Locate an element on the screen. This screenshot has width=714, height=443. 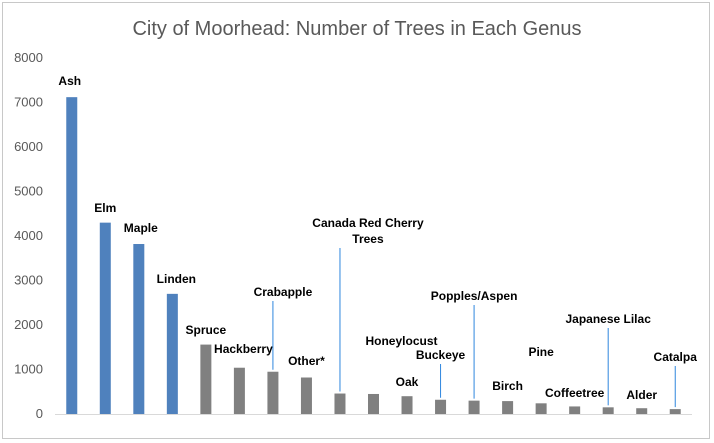
data-label: Oak is located at coordinates (407, 382).